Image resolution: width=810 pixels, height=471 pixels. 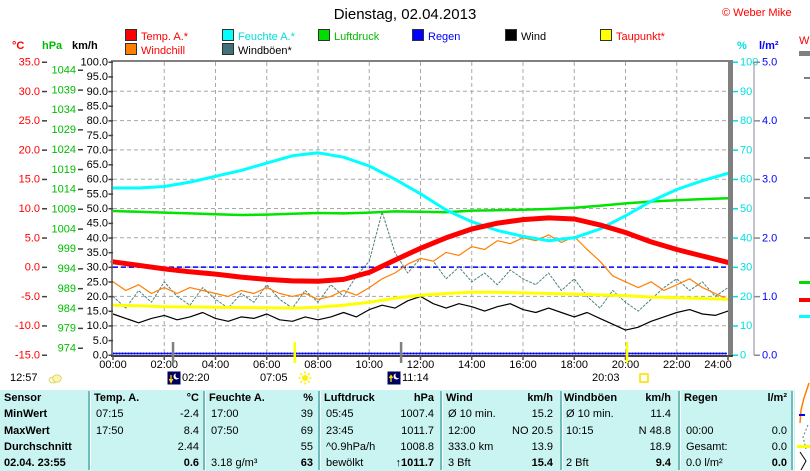 I want to click on table-cell-value: 1011.7, so click(x=417, y=431).